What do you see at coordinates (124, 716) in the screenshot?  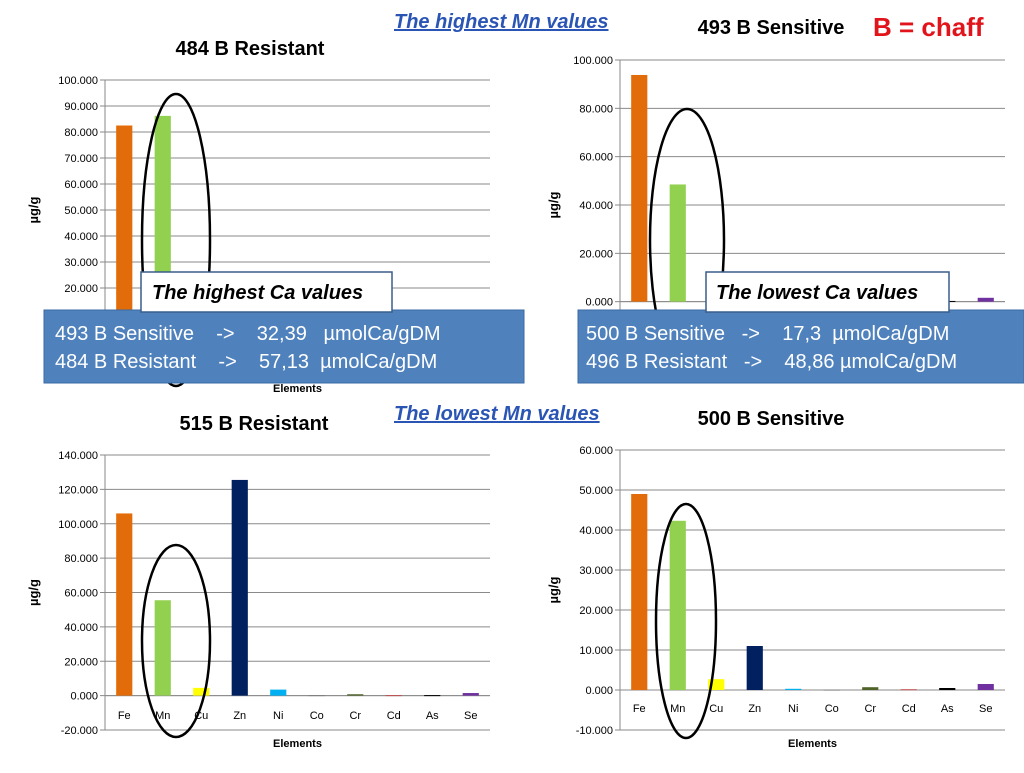 I see `chart-515-xtick-label: Fe` at bounding box center [124, 716].